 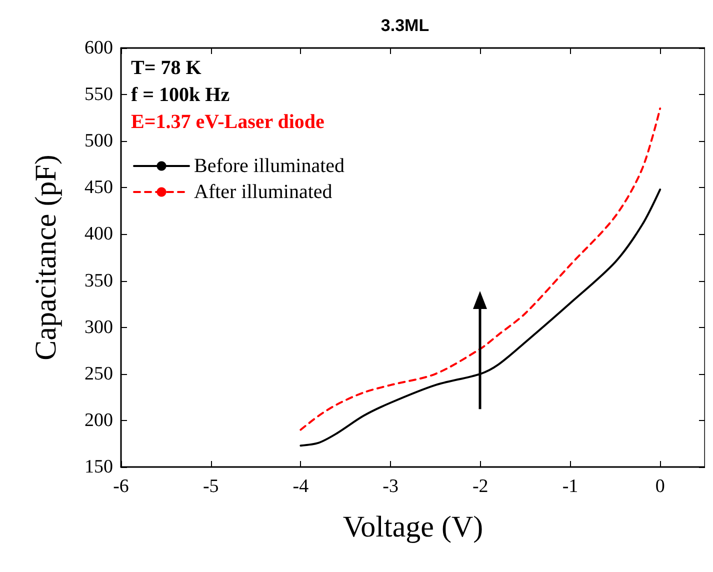 I want to click on x-tick-label: -4, so click(x=301, y=486).